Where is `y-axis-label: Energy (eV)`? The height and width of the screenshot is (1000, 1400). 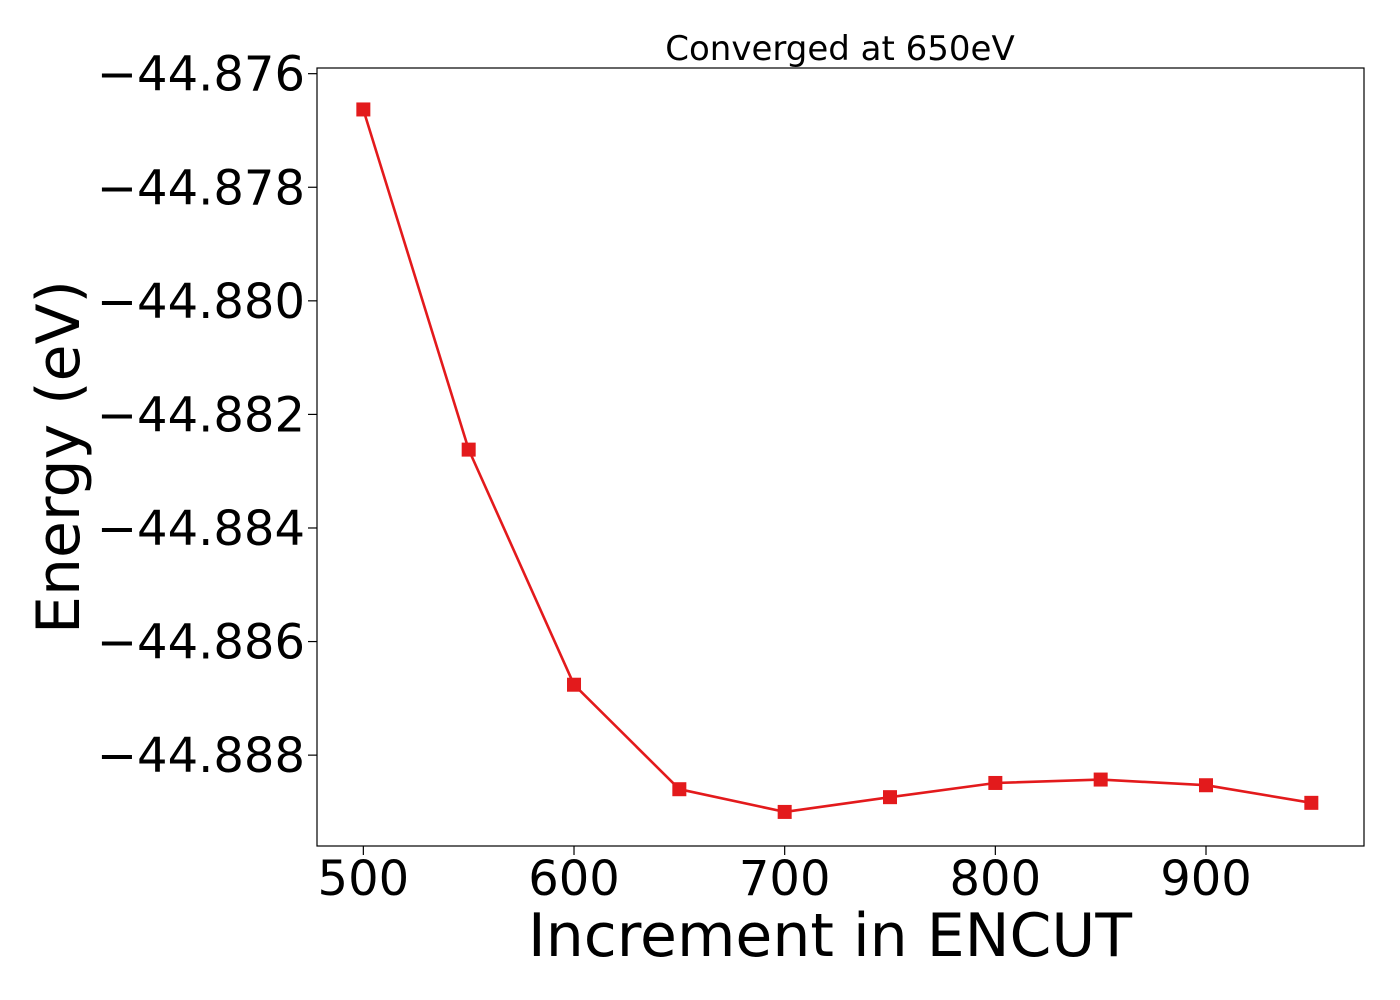
y-axis-label: Energy (eV) is located at coordinates (59, 457).